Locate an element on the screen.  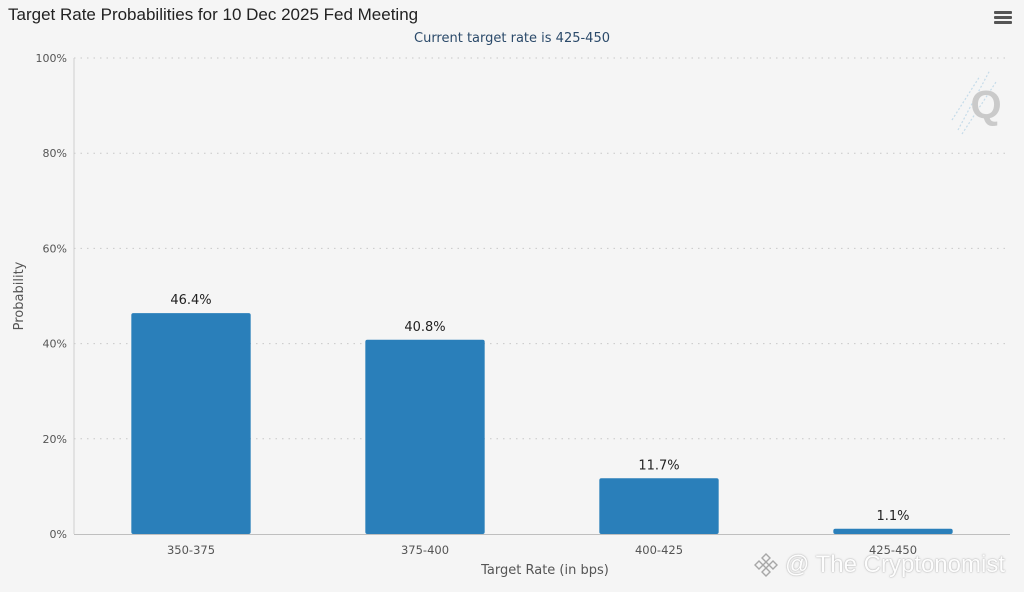
cme-fedwatch-q-logo-icon: Q is located at coordinates (976, 102).